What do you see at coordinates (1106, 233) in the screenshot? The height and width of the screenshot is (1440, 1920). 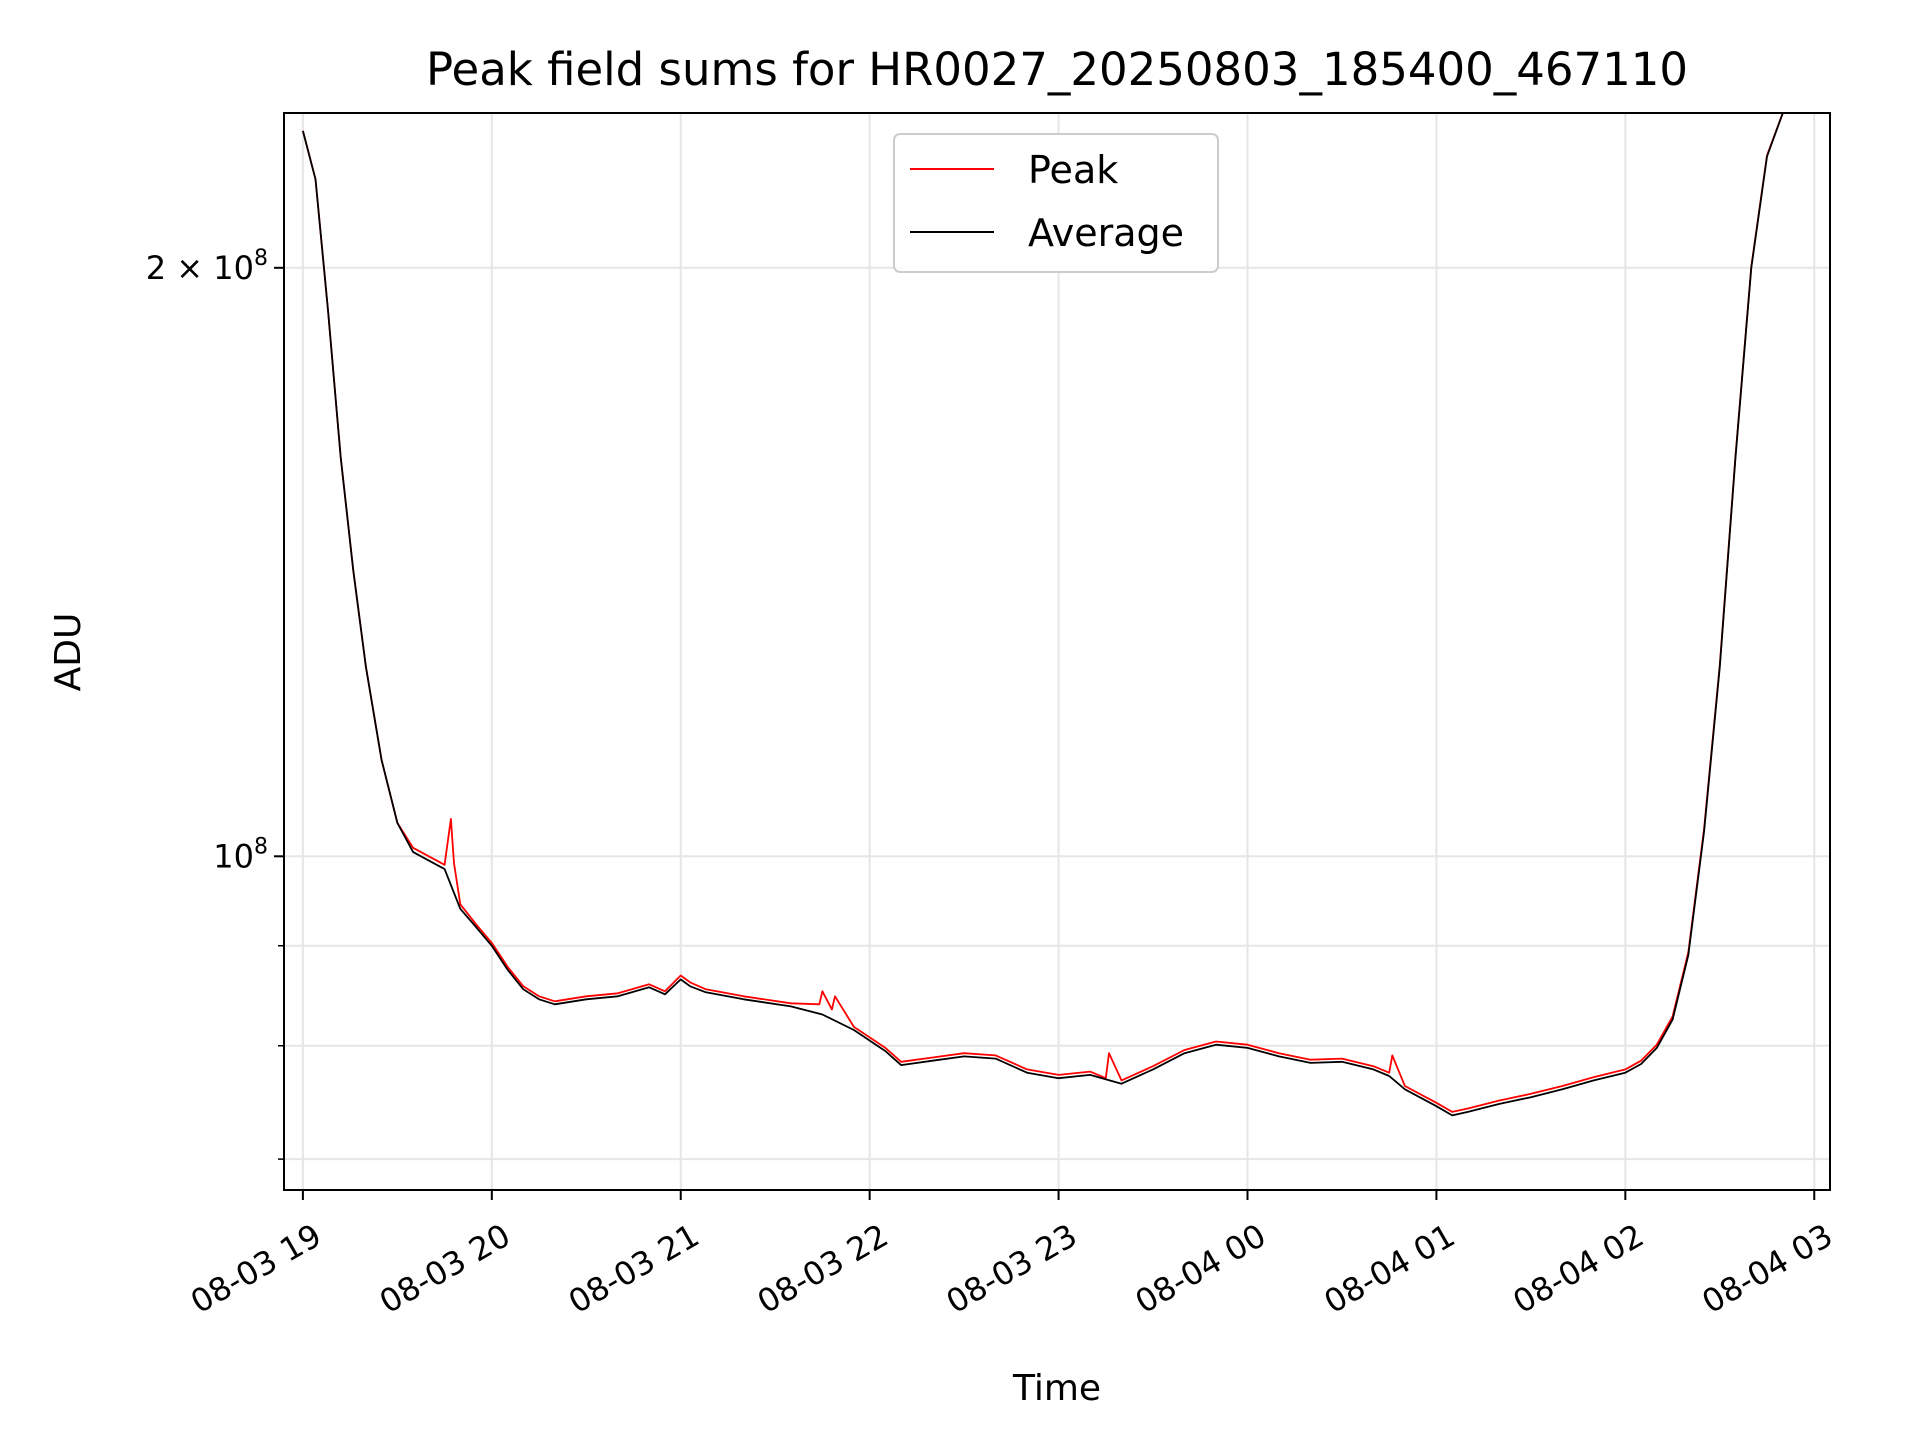 I see `legend-label-average: Average` at bounding box center [1106, 233].